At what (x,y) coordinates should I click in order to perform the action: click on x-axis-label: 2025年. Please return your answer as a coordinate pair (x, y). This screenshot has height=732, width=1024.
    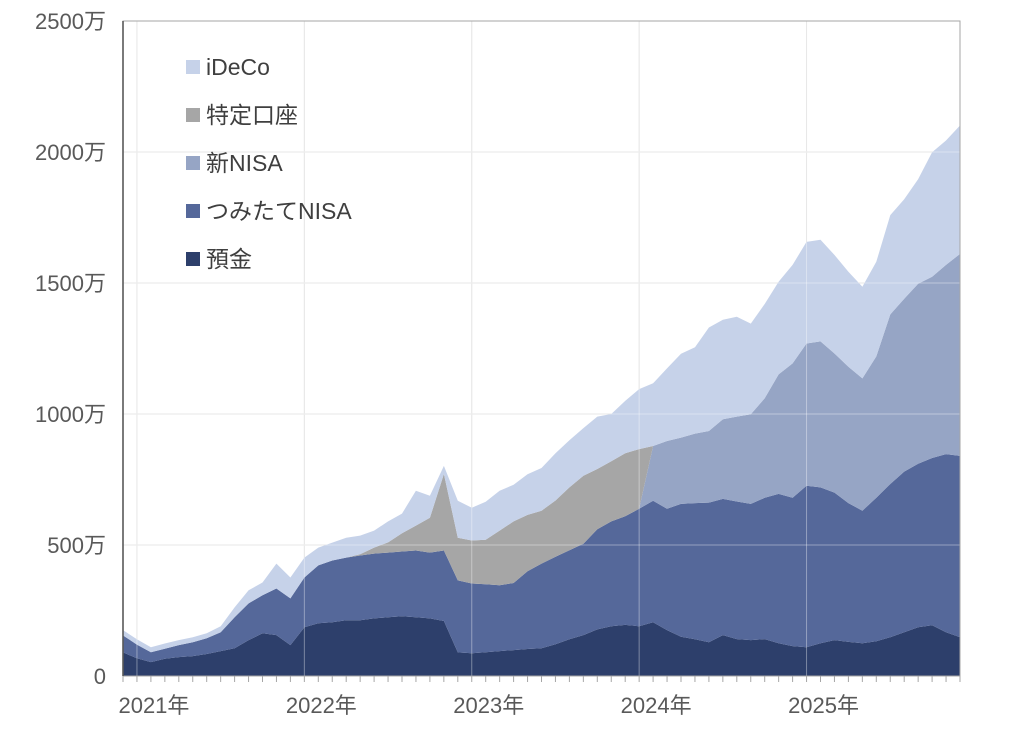
    Looking at the image, I should click on (823, 705).